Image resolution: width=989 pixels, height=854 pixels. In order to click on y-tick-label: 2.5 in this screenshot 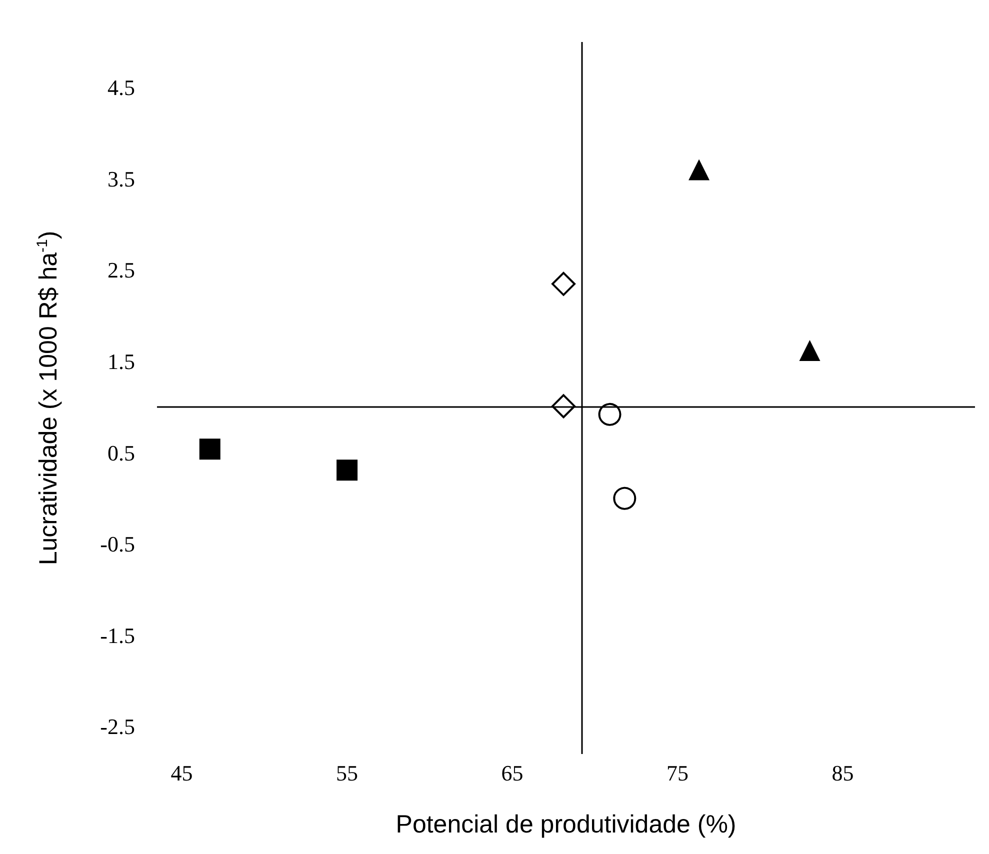, I will do `click(121, 270)`.